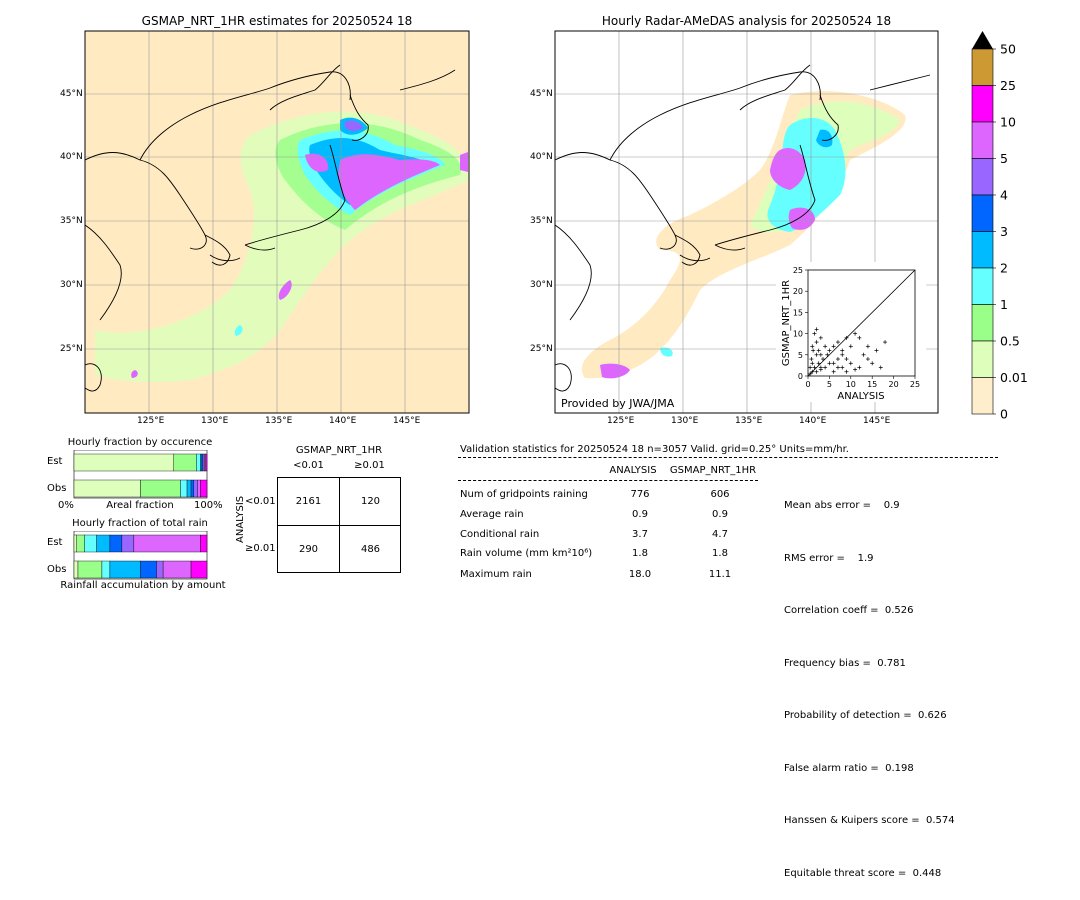  I want to click on stat-label-gridpoints: Num of gridpoints raining, so click(524, 494).